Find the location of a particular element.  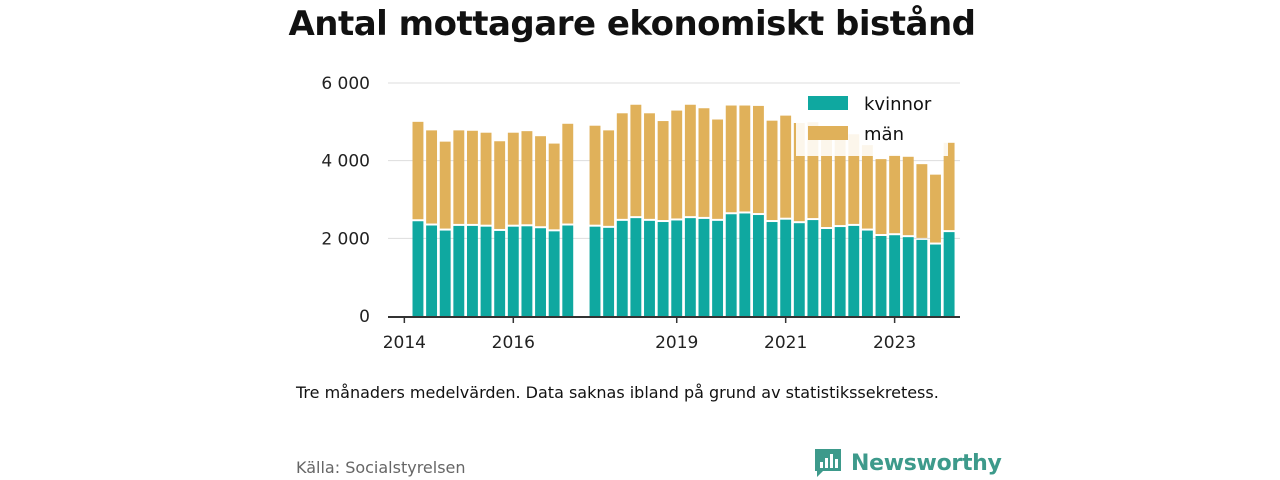

y-tick-label: 6 000 is located at coordinates (345, 84).